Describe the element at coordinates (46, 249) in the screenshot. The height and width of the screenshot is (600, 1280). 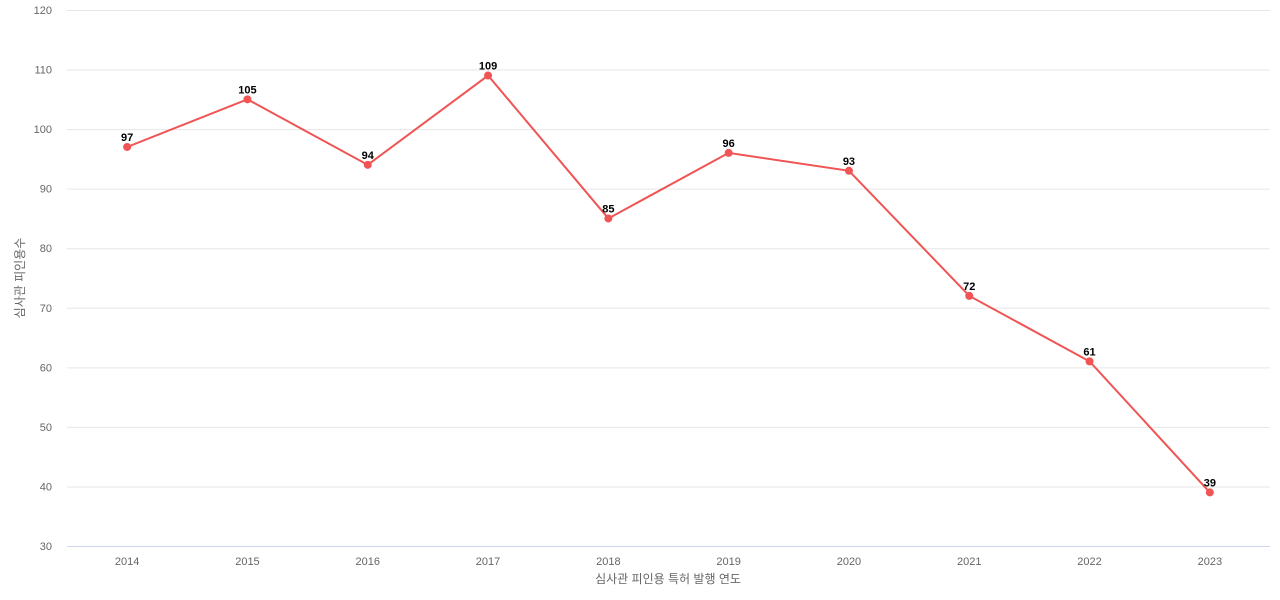
I see `y-tick-label: 80` at that location.